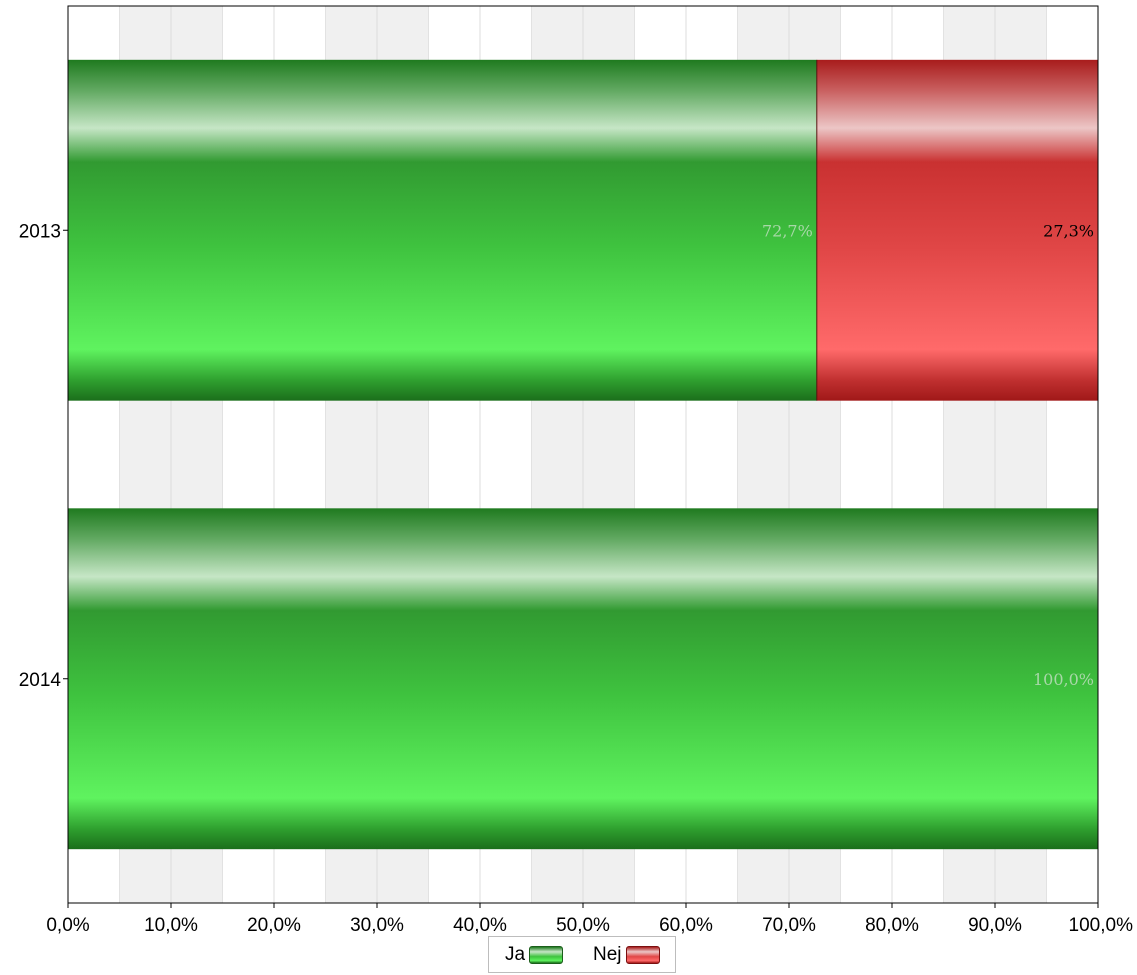 This screenshot has width=1137, height=975. What do you see at coordinates (787, 230) in the screenshot?
I see `data-label-ja-2013: 72,7%` at bounding box center [787, 230].